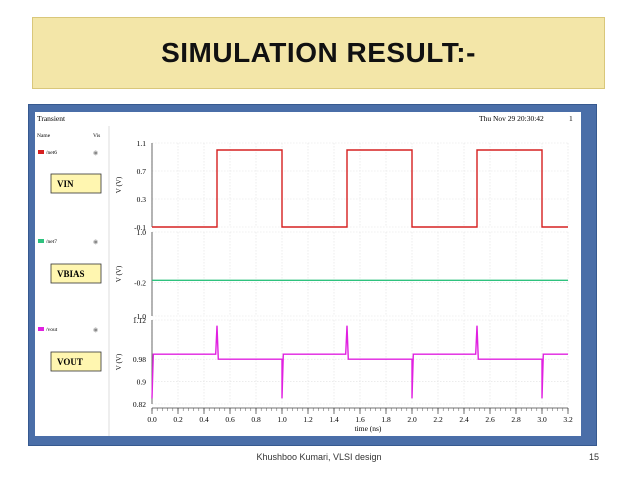 This screenshot has width=638, height=478. Describe the element at coordinates (204, 419) in the screenshot. I see `x-tick-label: 0.4` at that location.